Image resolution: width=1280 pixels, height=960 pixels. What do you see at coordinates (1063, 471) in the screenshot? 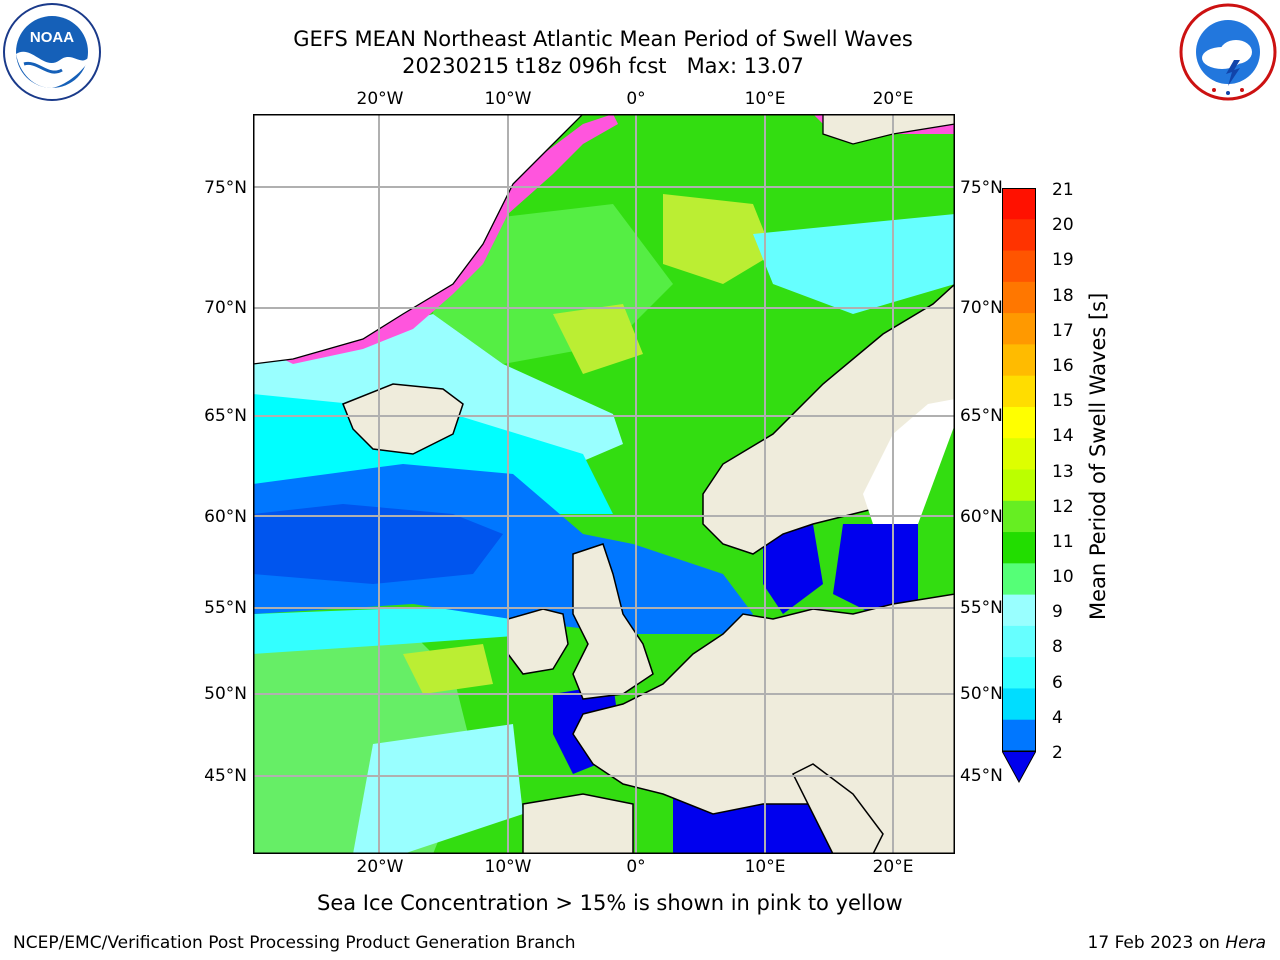
I see `colorbar-tick-label: 13` at bounding box center [1063, 471].